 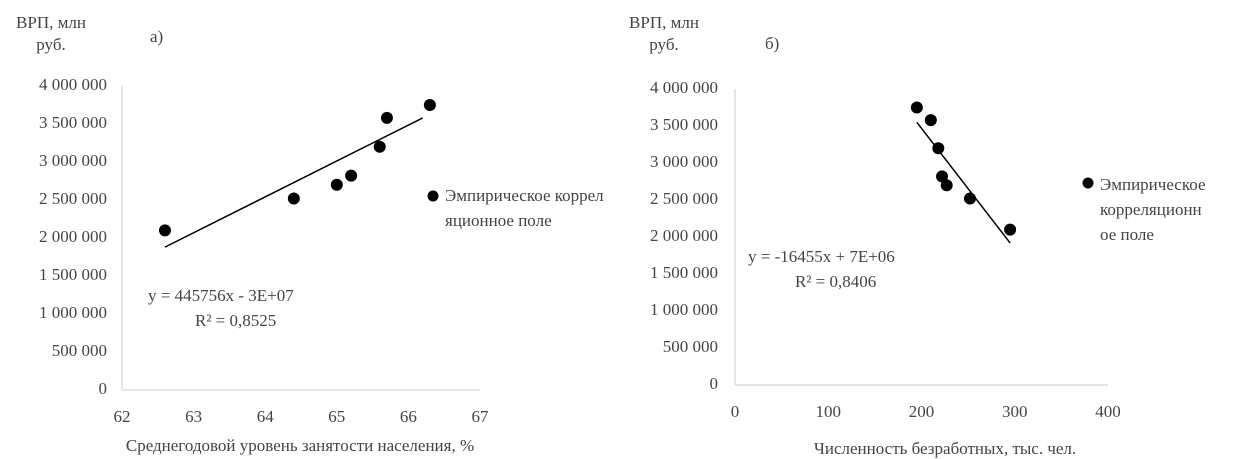 I want to click on x-axis-title: Численность безработных, тыс. чел., so click(x=945, y=448).